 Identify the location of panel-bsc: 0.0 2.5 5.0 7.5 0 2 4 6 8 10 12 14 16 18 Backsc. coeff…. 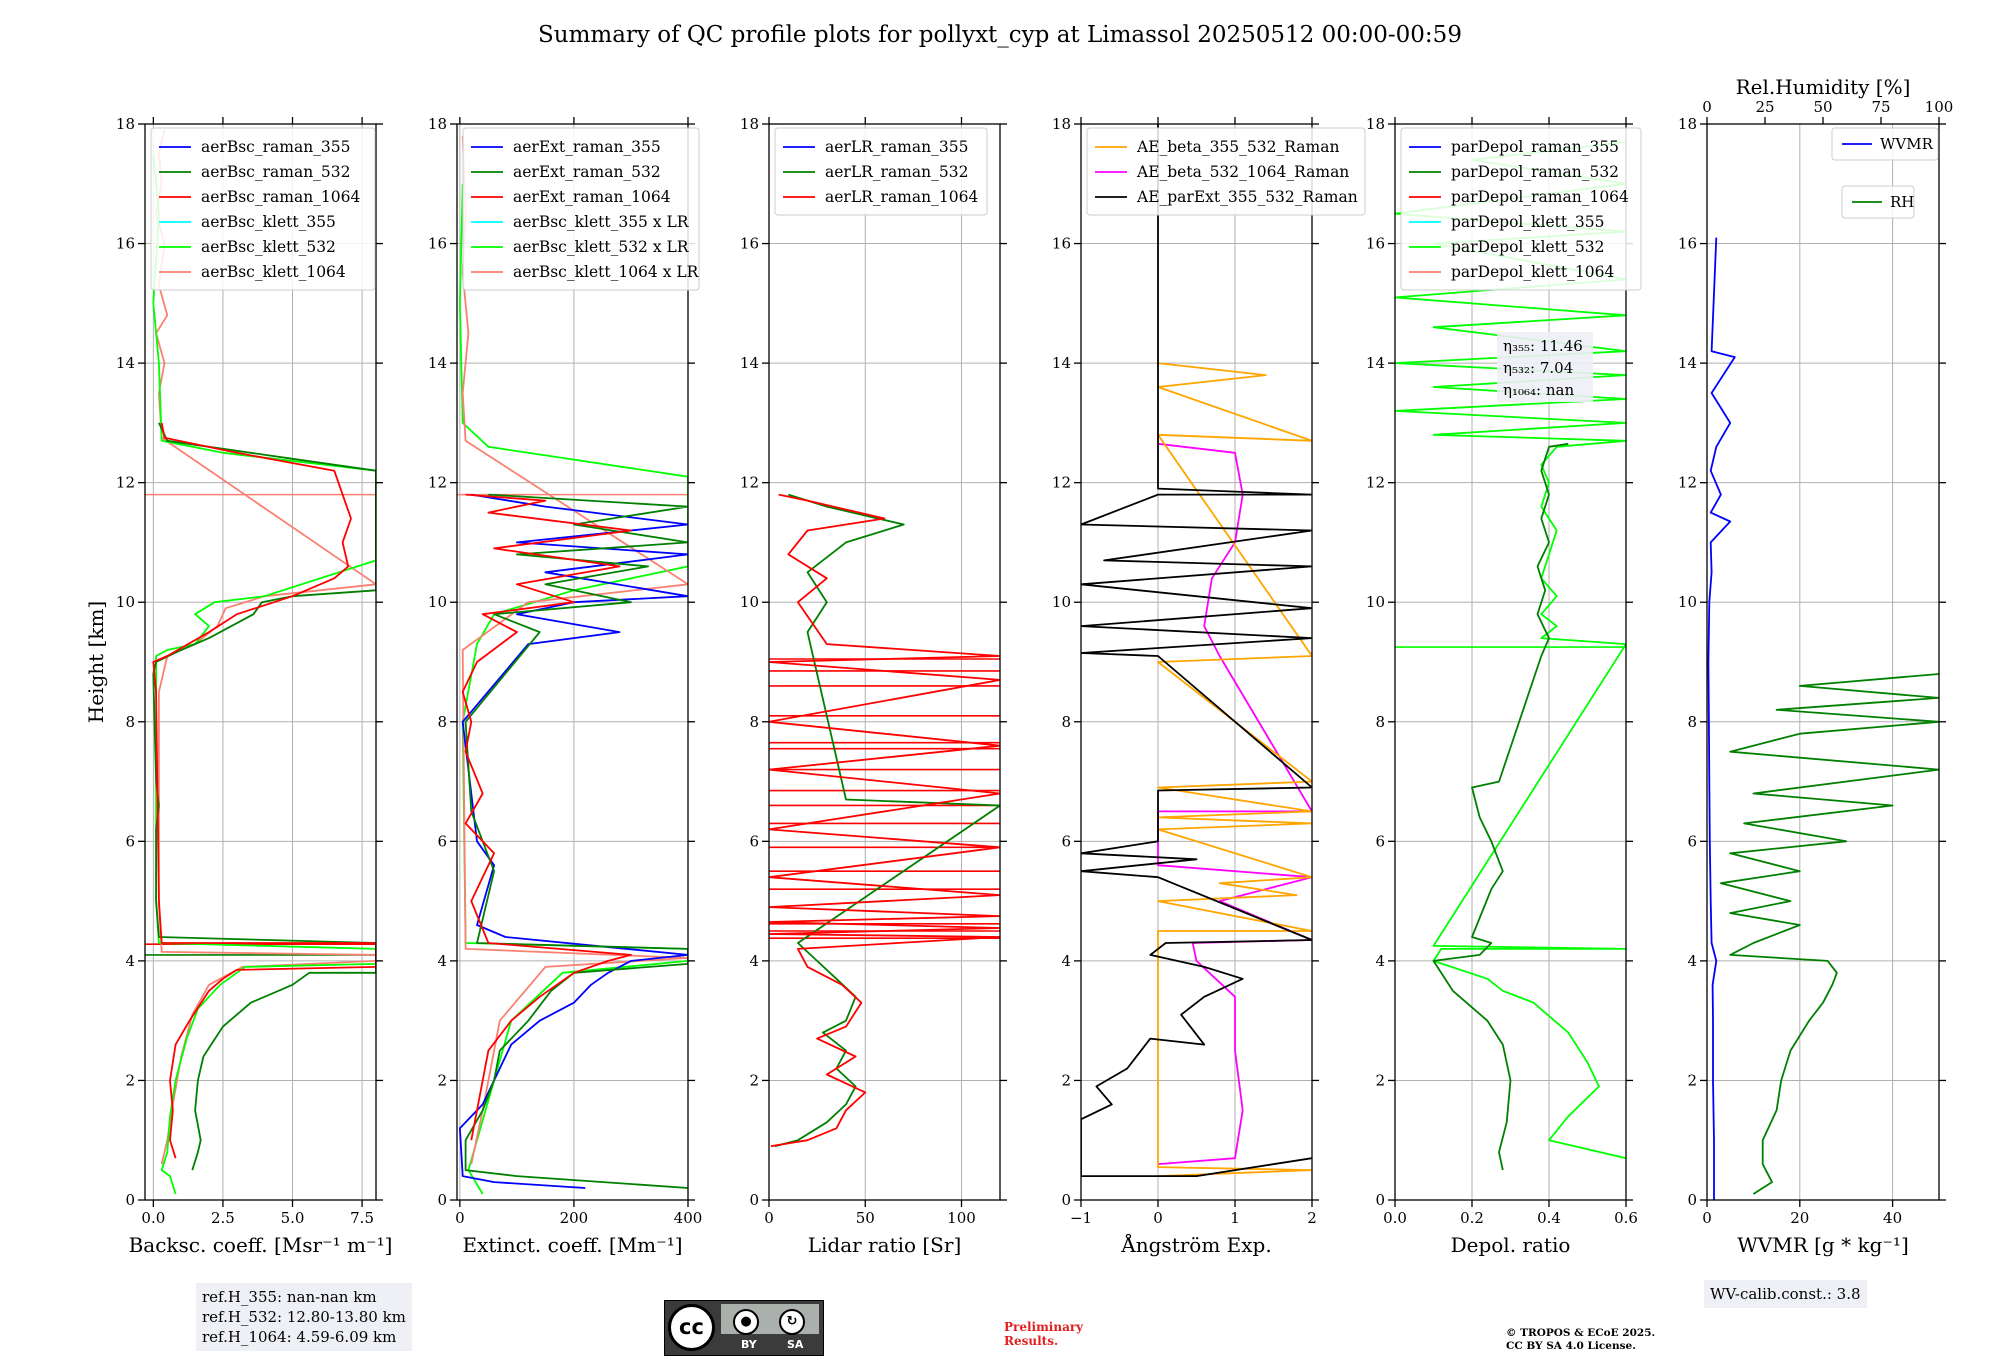
(254, 686).